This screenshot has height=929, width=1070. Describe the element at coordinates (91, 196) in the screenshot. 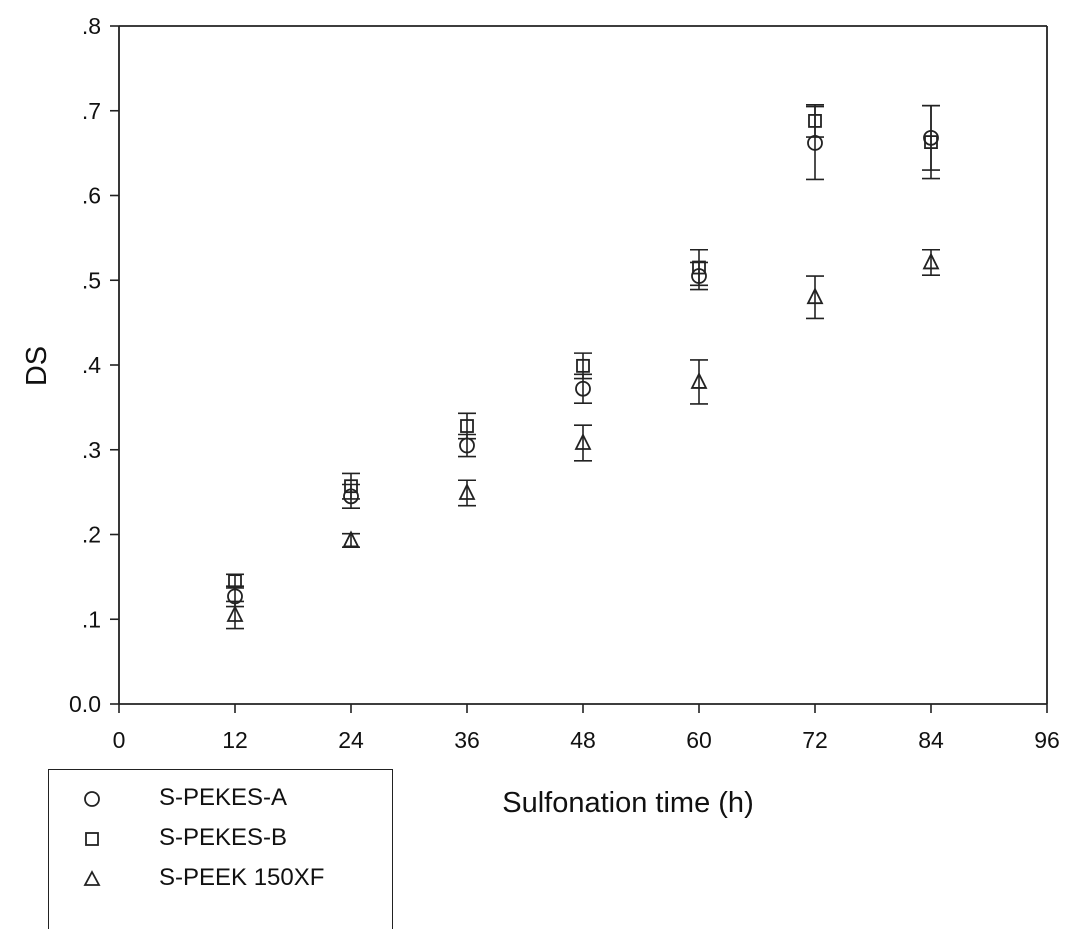

I see `y-tick-label: .6` at that location.